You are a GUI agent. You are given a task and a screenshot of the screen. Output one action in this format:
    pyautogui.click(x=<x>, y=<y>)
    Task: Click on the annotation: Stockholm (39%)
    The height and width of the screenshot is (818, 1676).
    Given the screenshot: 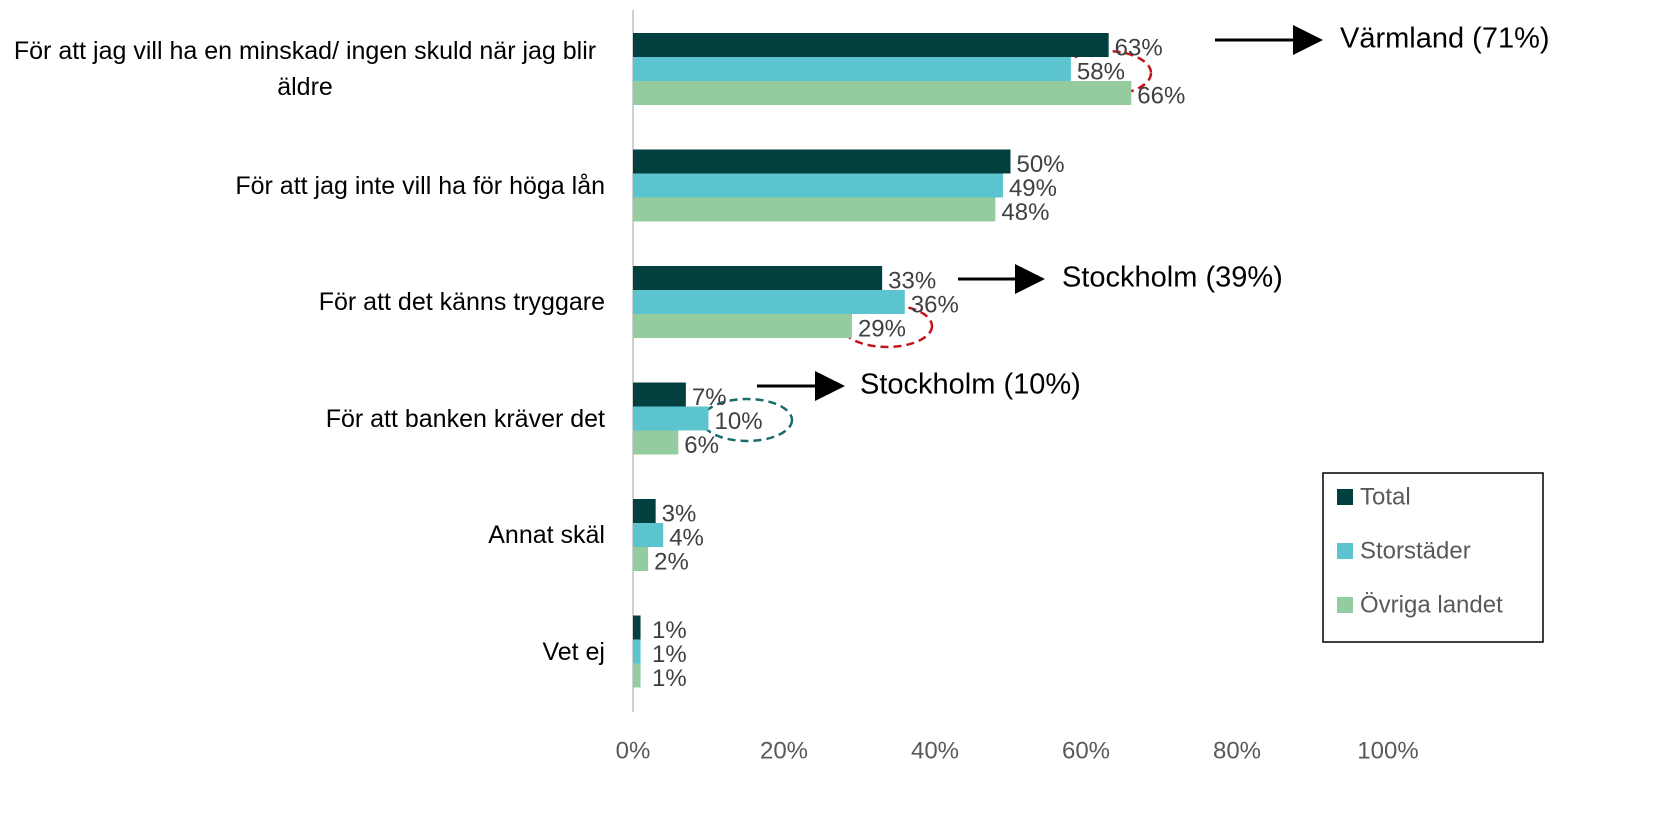 What is the action you would take?
    pyautogui.click(x=1172, y=278)
    